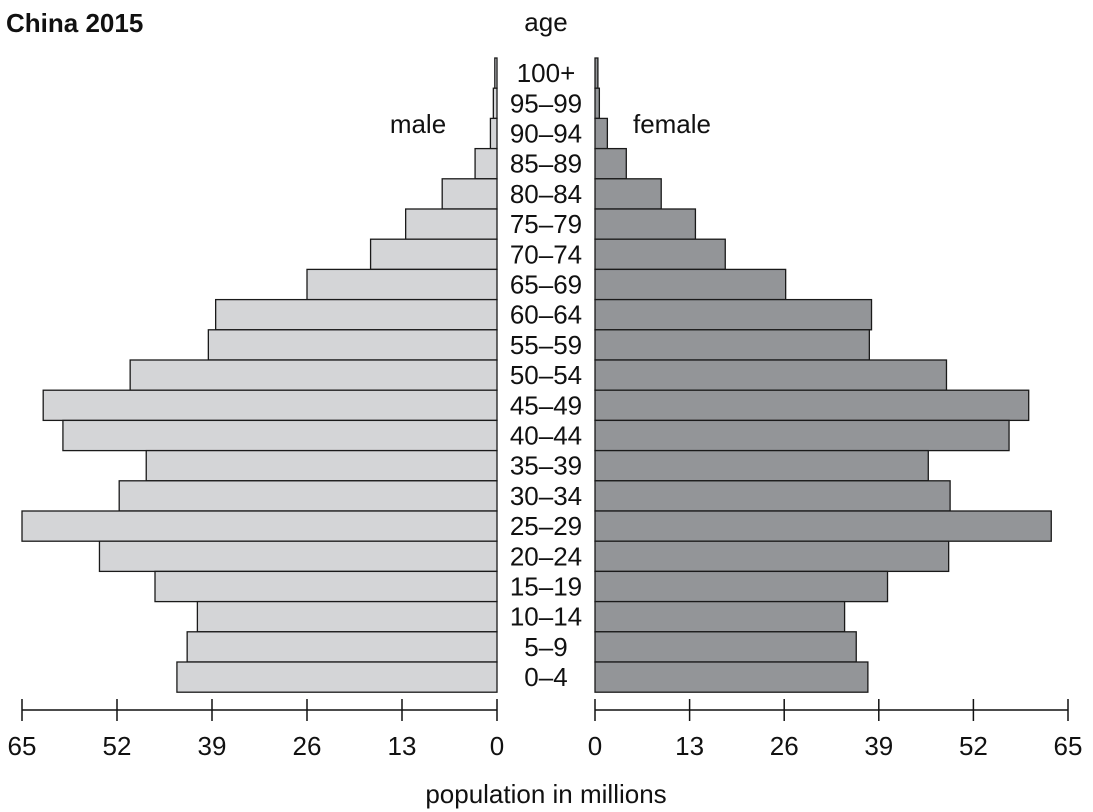 The width and height of the screenshot is (1093, 812). What do you see at coordinates (546, 103) in the screenshot?
I see `age-group-label: 95–99` at bounding box center [546, 103].